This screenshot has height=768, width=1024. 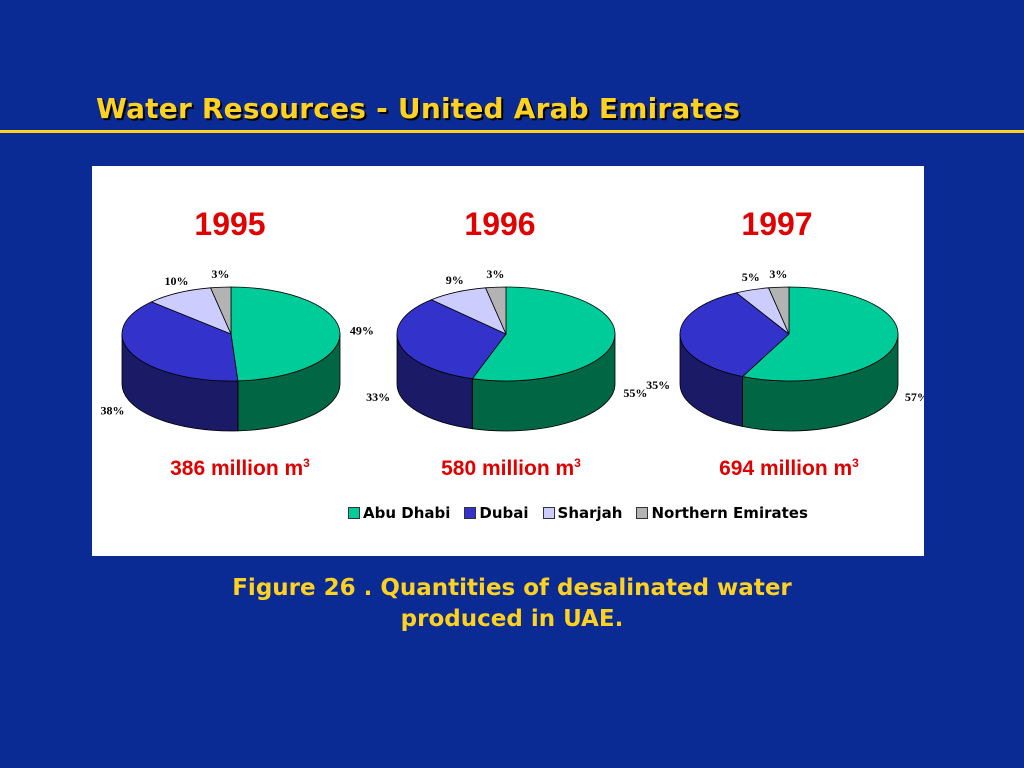 What do you see at coordinates (220, 274) in the screenshot?
I see `pie-label-1995-northern-emirates: 3%` at bounding box center [220, 274].